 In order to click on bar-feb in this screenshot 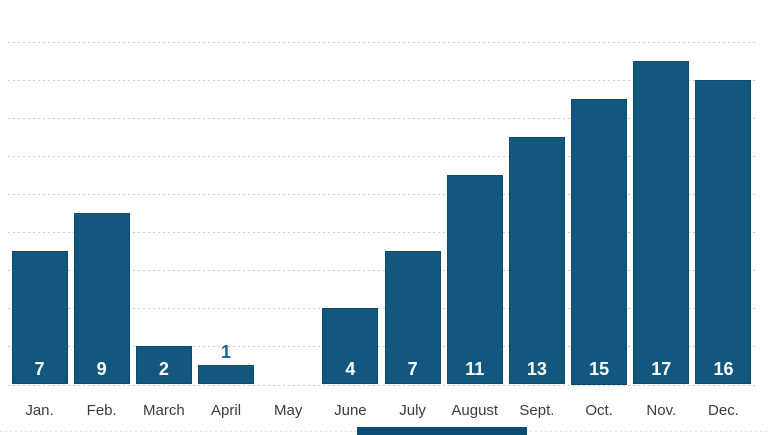, I will do `click(101, 299)`.